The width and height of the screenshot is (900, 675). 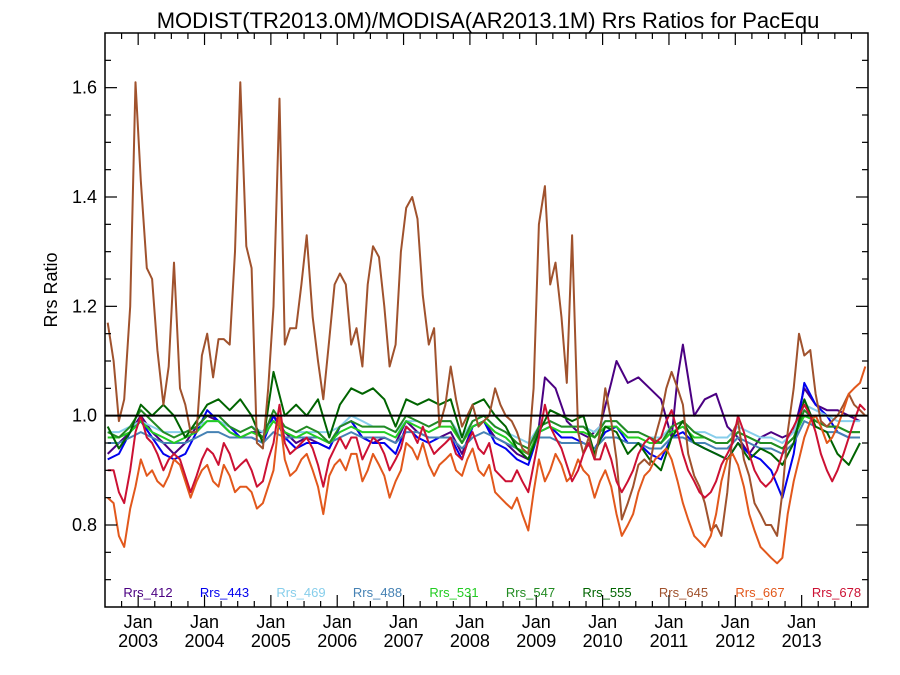 I want to click on x-tick-year-label: 2005, so click(x=271, y=641).